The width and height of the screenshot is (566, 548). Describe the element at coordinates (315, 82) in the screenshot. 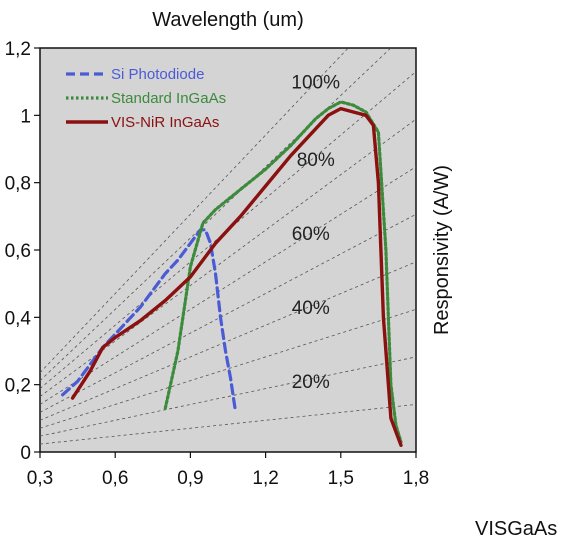

I see `qe-percentage-label: 100%` at that location.